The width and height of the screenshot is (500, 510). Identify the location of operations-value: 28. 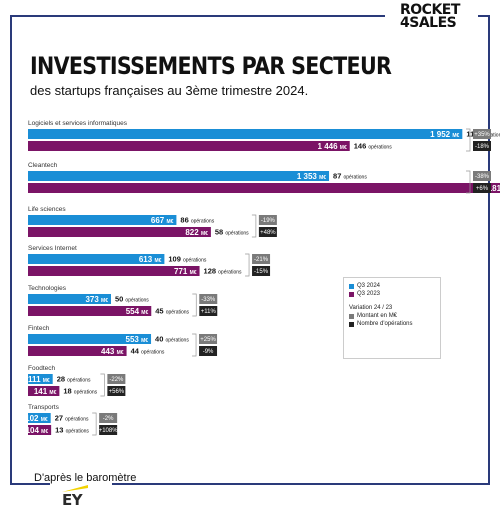
(62, 379).